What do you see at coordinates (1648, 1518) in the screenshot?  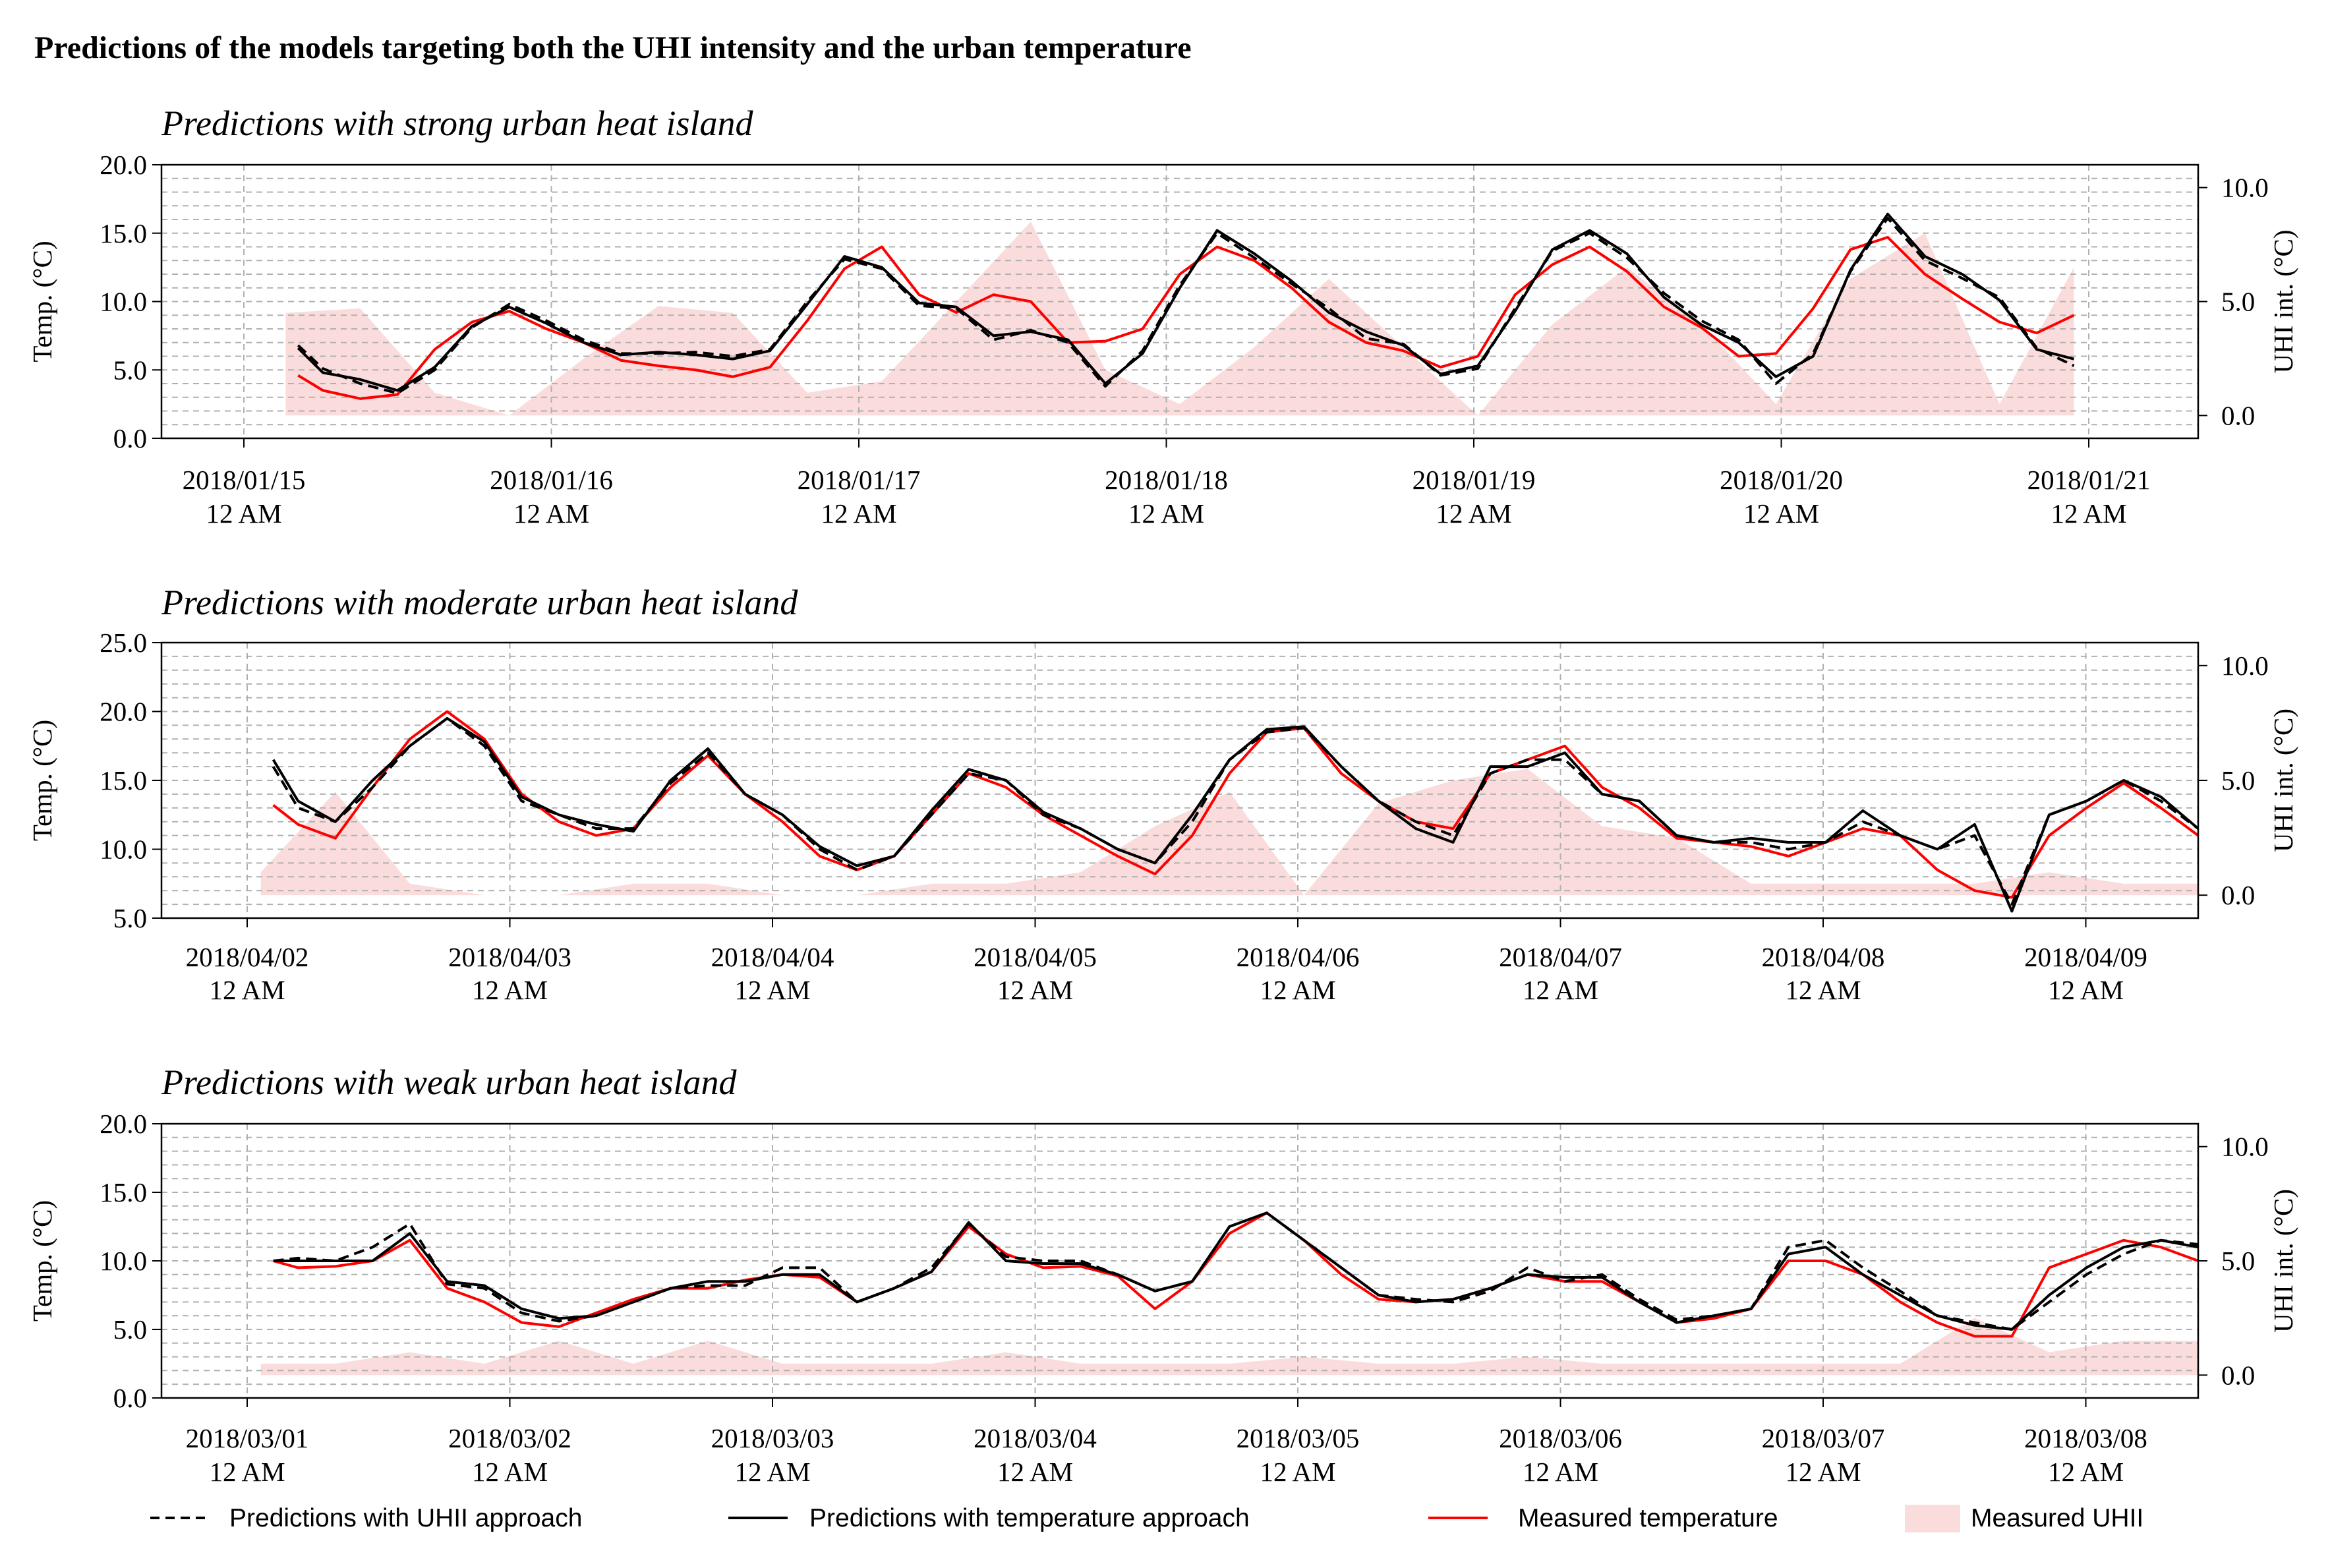 I see `legend-measured-temperature-label: Measured temperature` at bounding box center [1648, 1518].